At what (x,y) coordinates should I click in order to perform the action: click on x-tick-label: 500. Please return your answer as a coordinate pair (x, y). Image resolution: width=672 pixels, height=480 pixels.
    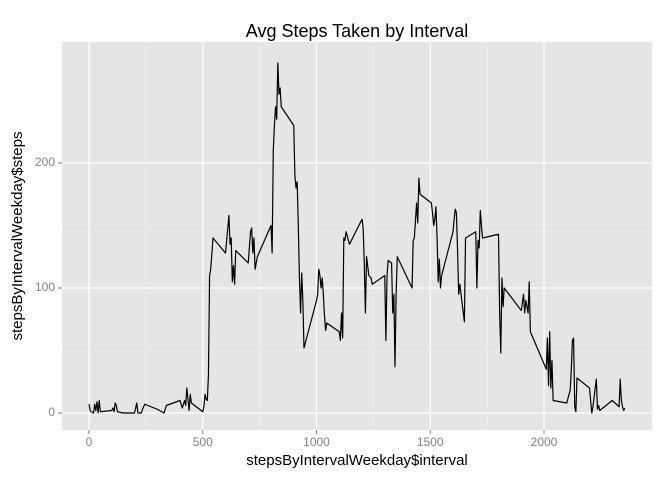
    Looking at the image, I should click on (203, 442).